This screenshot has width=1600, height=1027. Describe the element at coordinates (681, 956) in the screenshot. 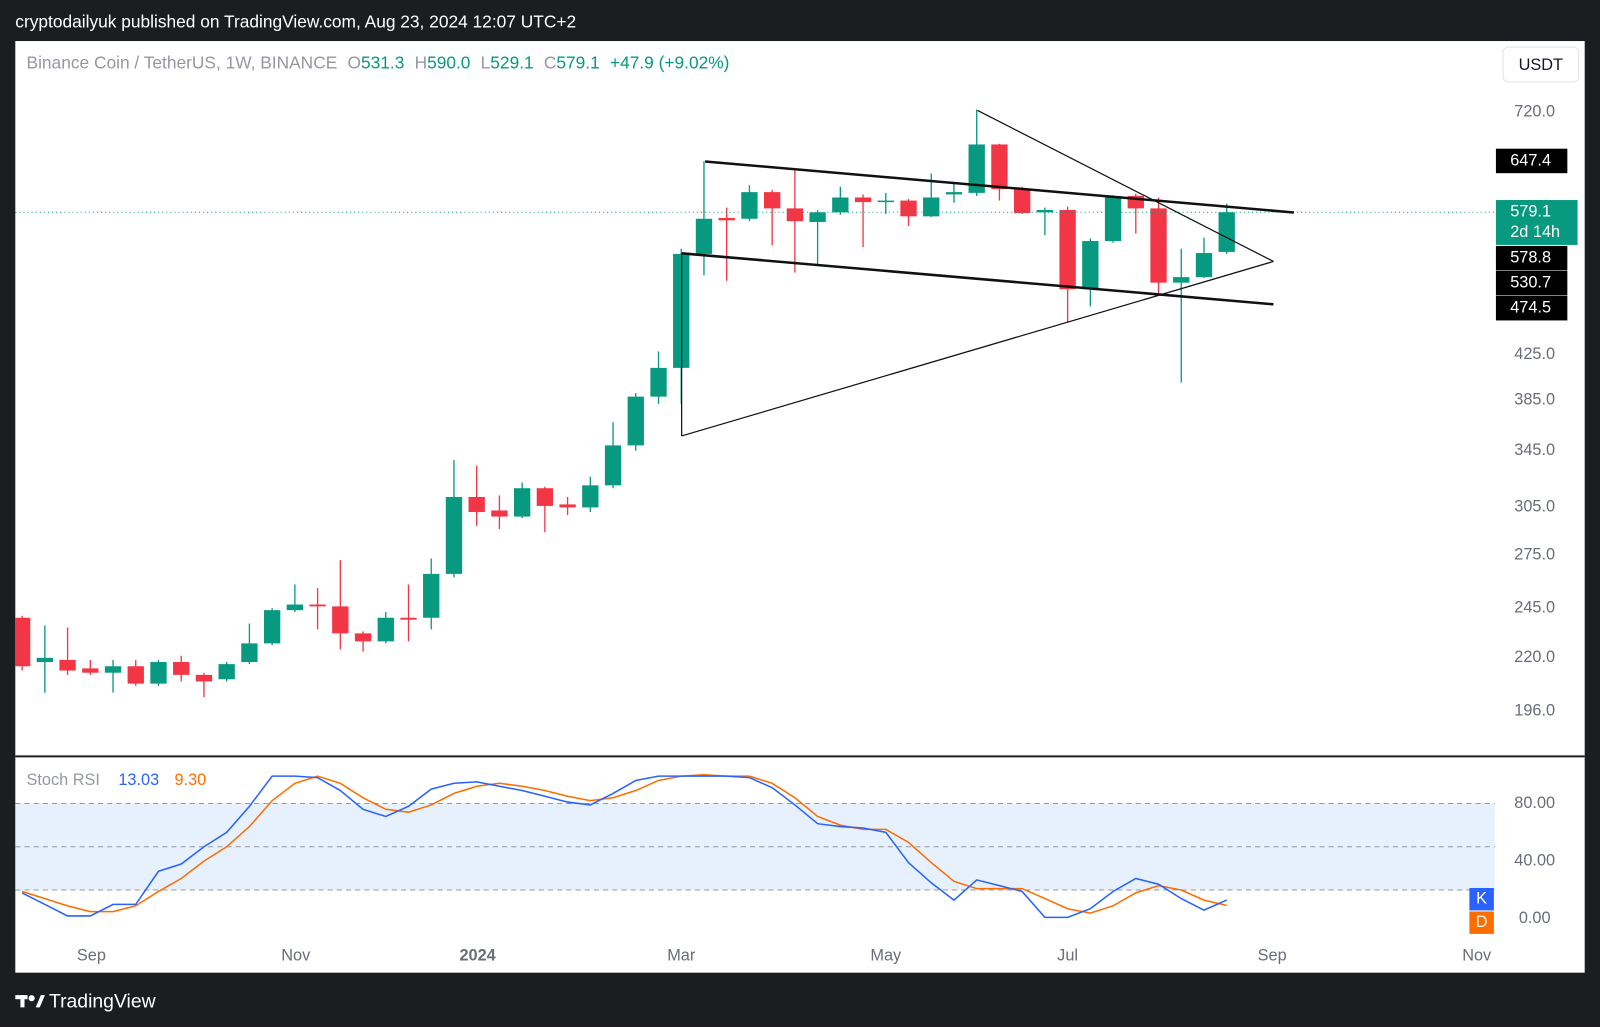

I see `x-tick-label: Mar` at that location.